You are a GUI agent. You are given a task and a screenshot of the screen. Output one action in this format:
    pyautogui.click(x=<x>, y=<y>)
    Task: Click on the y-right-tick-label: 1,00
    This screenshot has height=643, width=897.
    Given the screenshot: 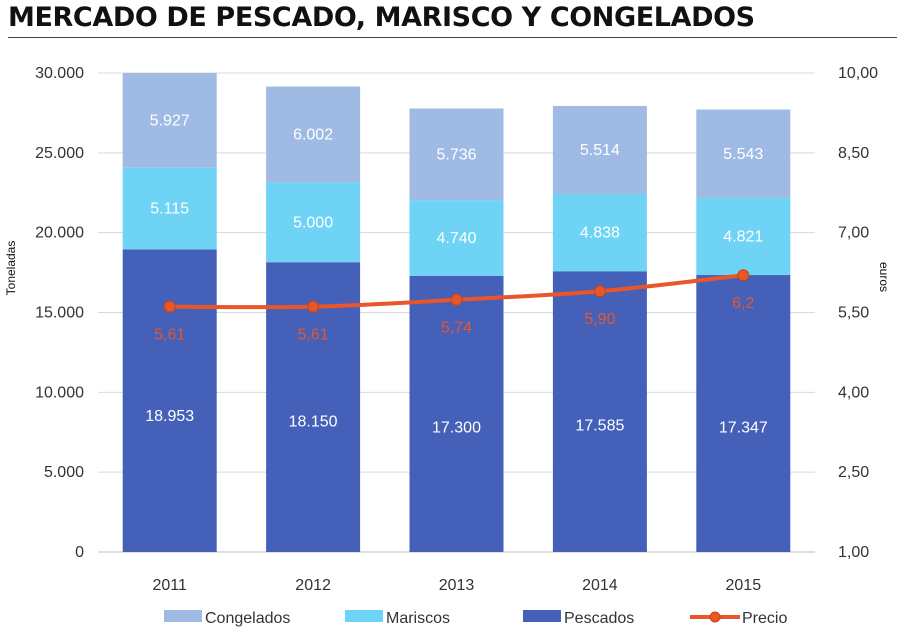 What is the action you would take?
    pyautogui.click(x=853, y=552)
    